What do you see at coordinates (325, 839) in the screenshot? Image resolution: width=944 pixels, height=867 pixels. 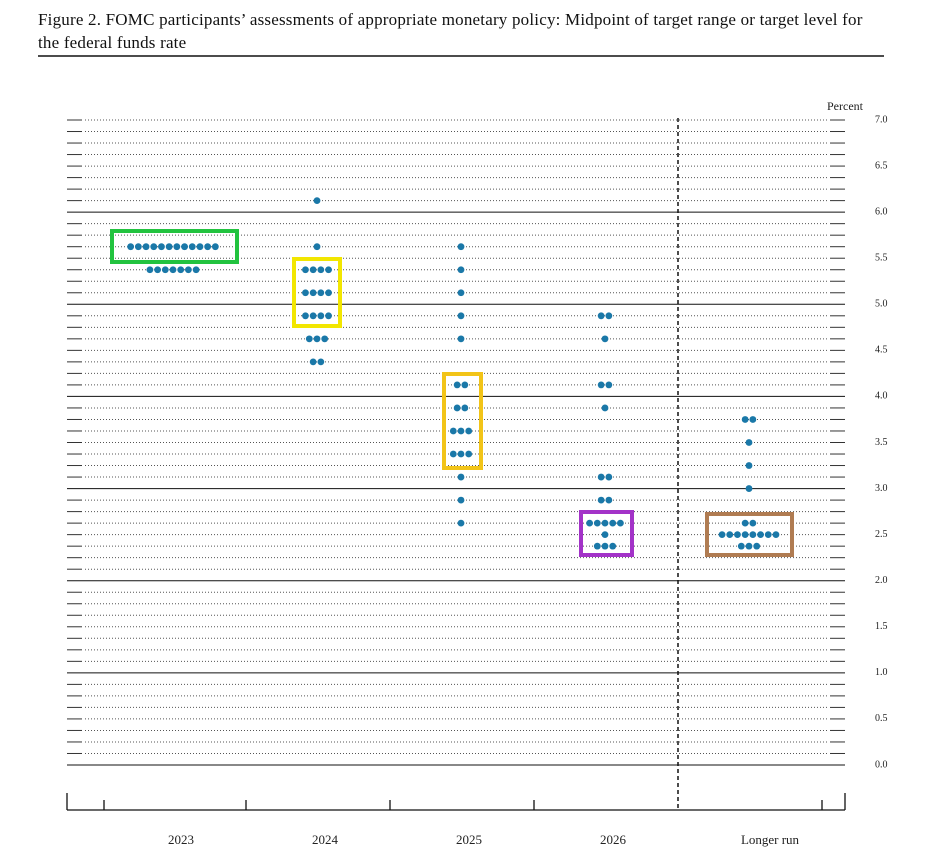 I see `x-tick-label: 2024` at bounding box center [325, 839].